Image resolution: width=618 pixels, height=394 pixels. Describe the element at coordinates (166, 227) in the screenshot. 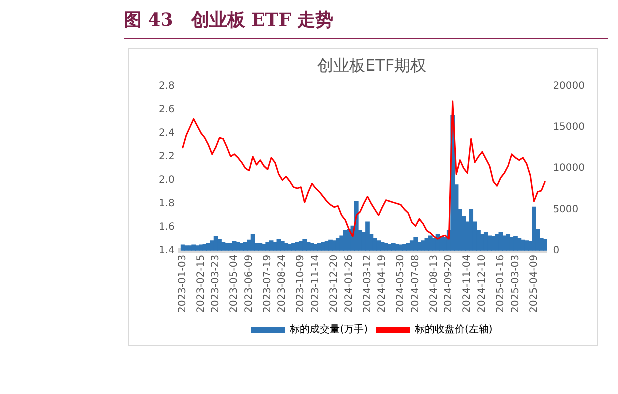

I see `y-tick-label: 1.6` at that location.